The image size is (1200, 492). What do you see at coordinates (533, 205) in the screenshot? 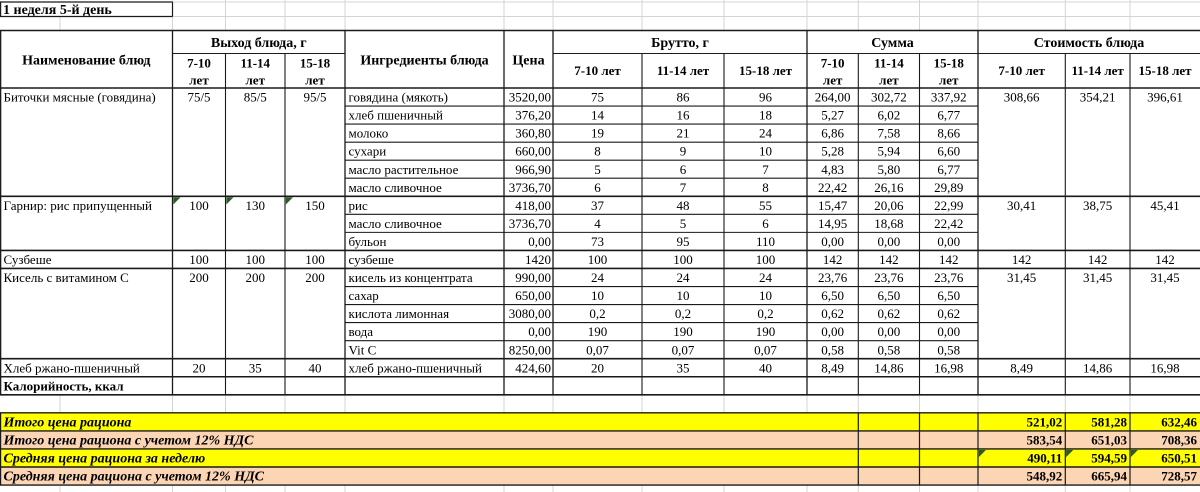
I see `svg-text: 418,00` at bounding box center [533, 205].